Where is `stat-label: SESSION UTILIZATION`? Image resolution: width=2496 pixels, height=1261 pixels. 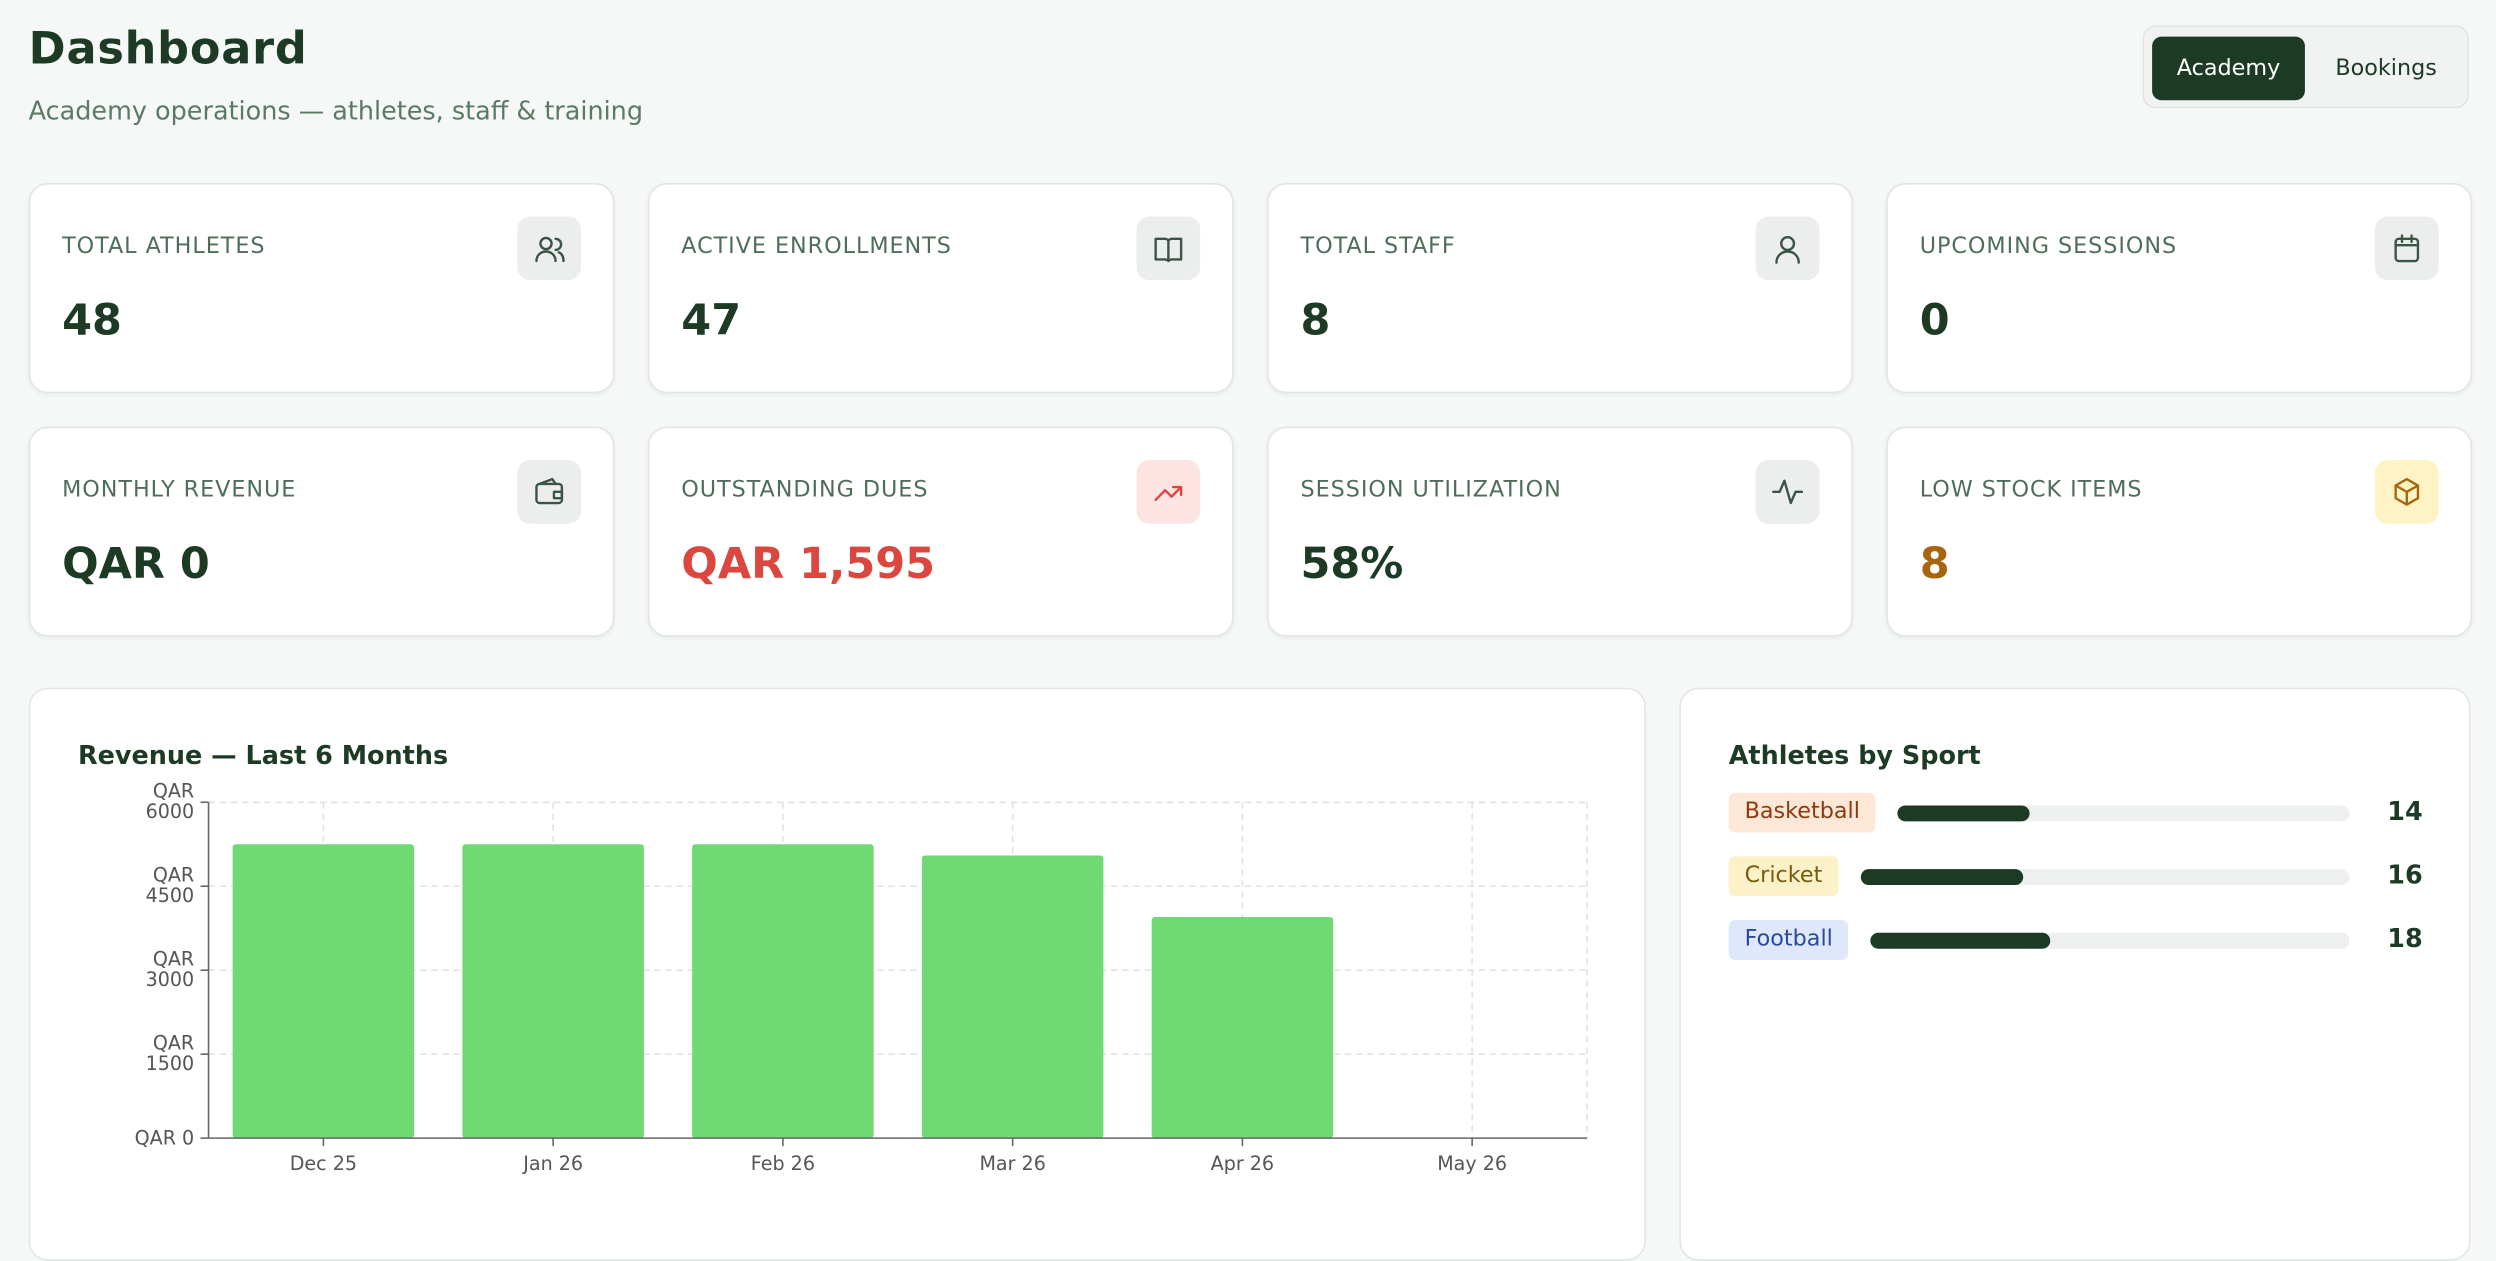 stat-label: SESSION UTILIZATION is located at coordinates (1431, 490).